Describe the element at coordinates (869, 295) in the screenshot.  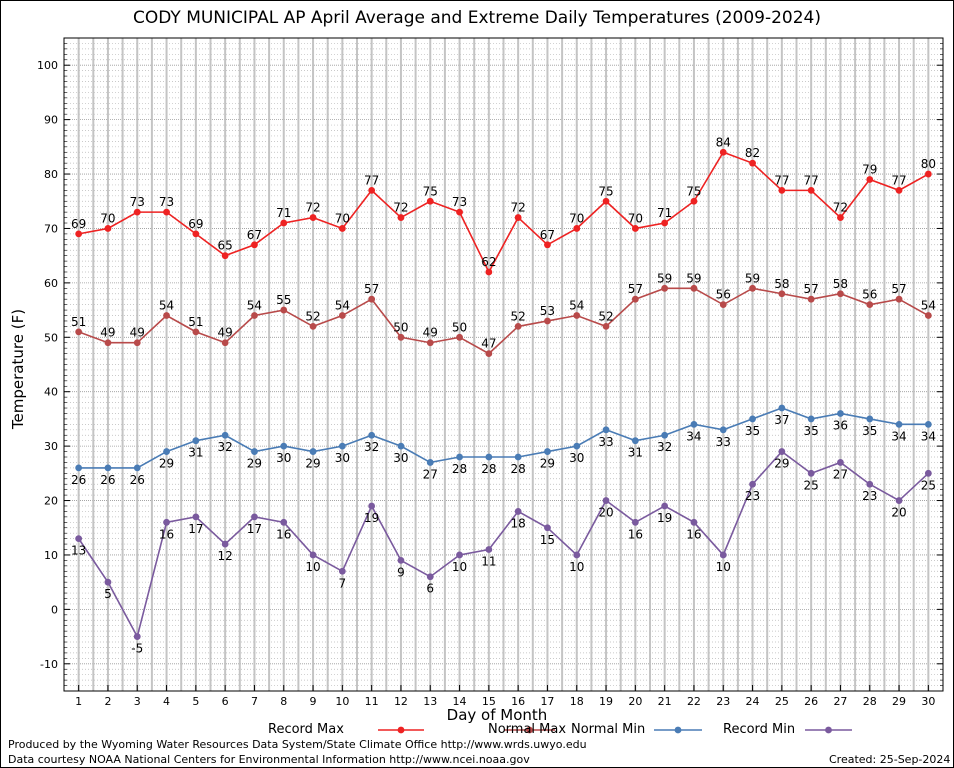
I see `data-label: 56` at that location.